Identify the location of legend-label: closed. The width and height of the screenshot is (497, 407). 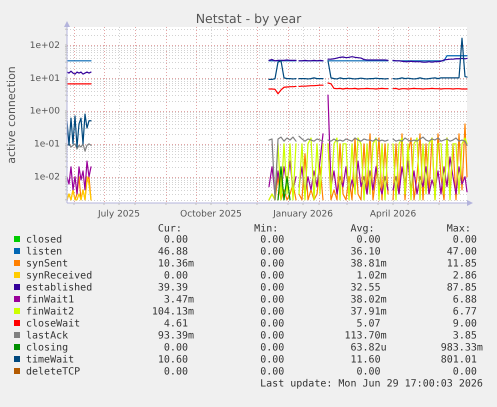
(44, 240).